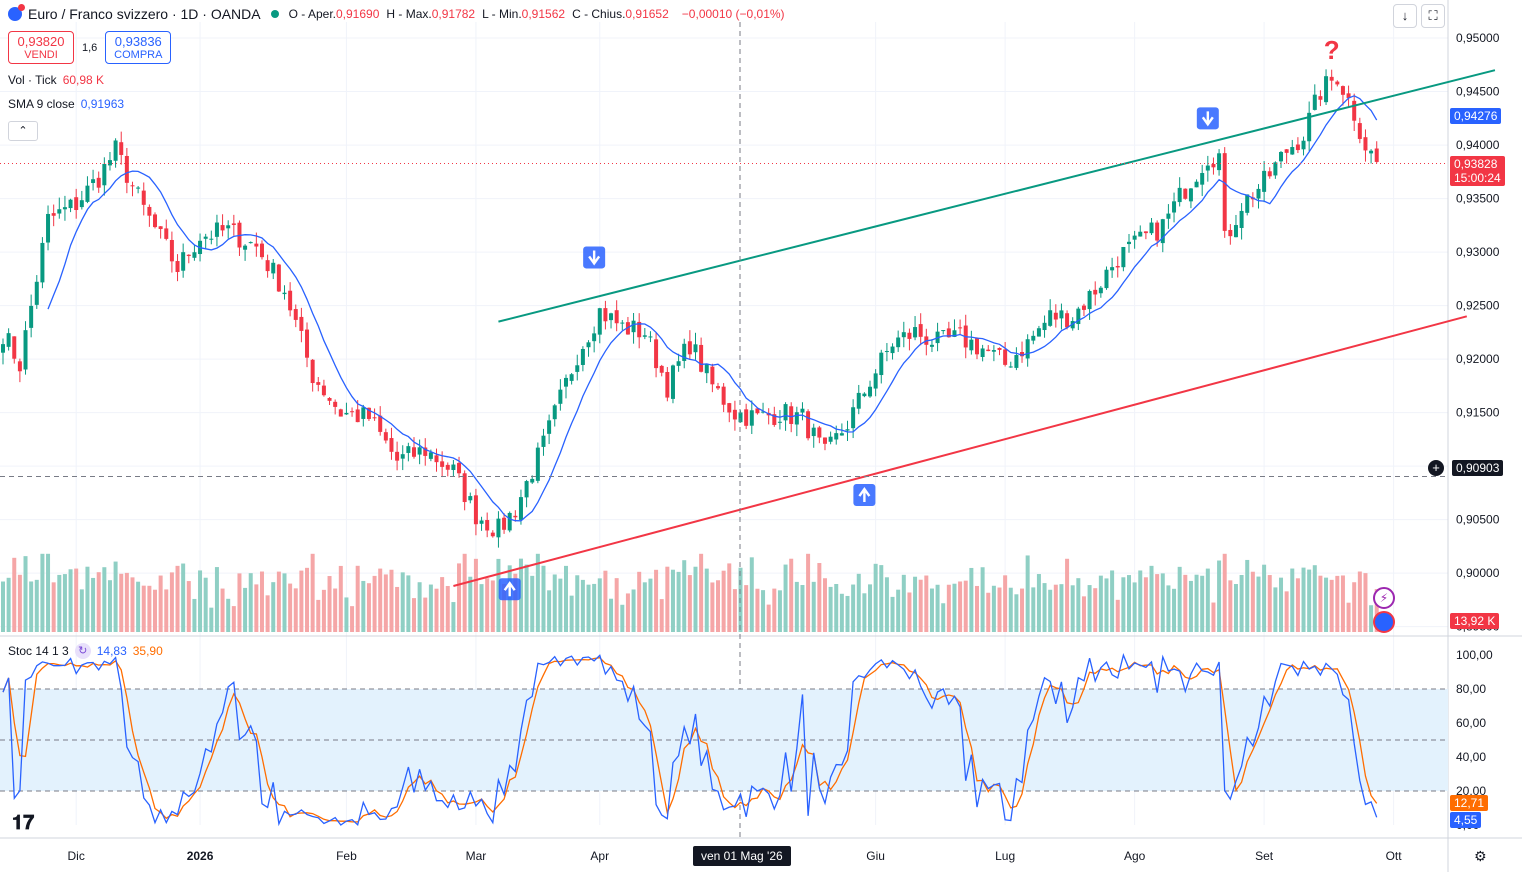 This screenshot has height=872, width=1522. Describe the element at coordinates (1135, 856) in the screenshot. I see `time-tick-label: Ago` at that location.